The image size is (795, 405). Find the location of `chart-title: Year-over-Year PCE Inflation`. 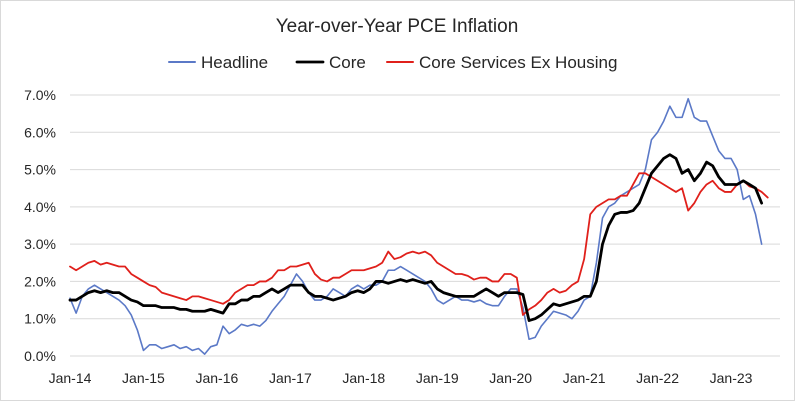

chart-title: Year-over-Year PCE Inflation is located at coordinates (397, 26).